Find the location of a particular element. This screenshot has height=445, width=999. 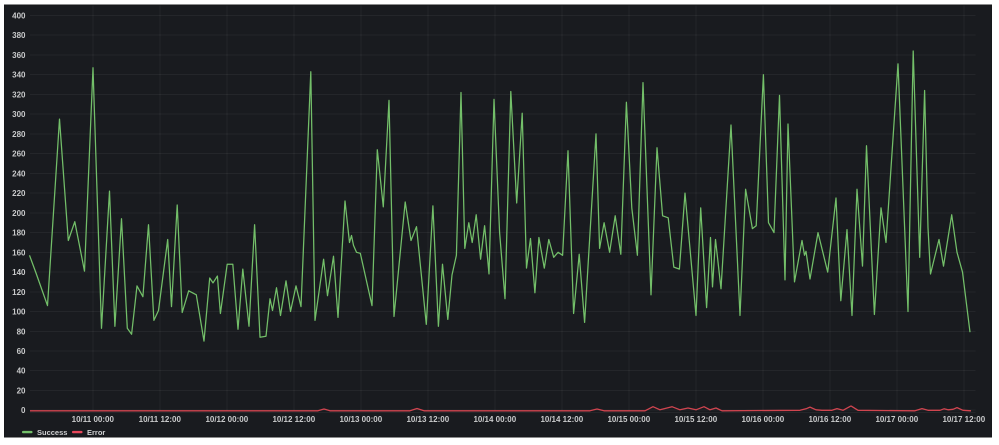

svg-text: 10/13 00:00 is located at coordinates (360, 419).